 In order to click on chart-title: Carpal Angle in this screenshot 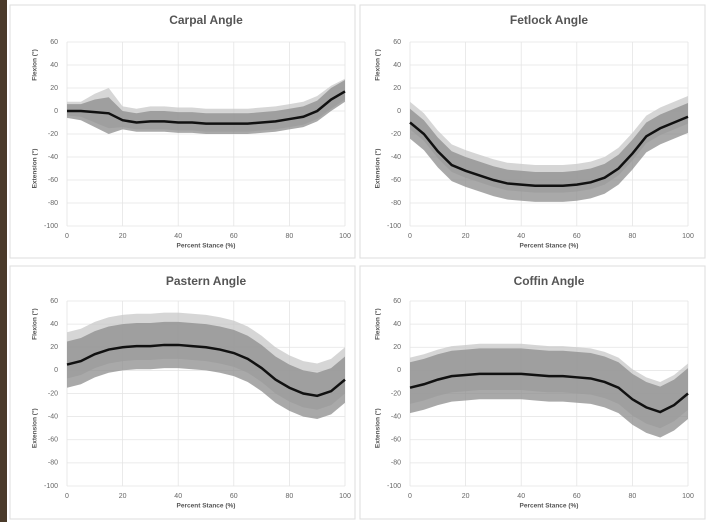, I will do `click(206, 20)`.